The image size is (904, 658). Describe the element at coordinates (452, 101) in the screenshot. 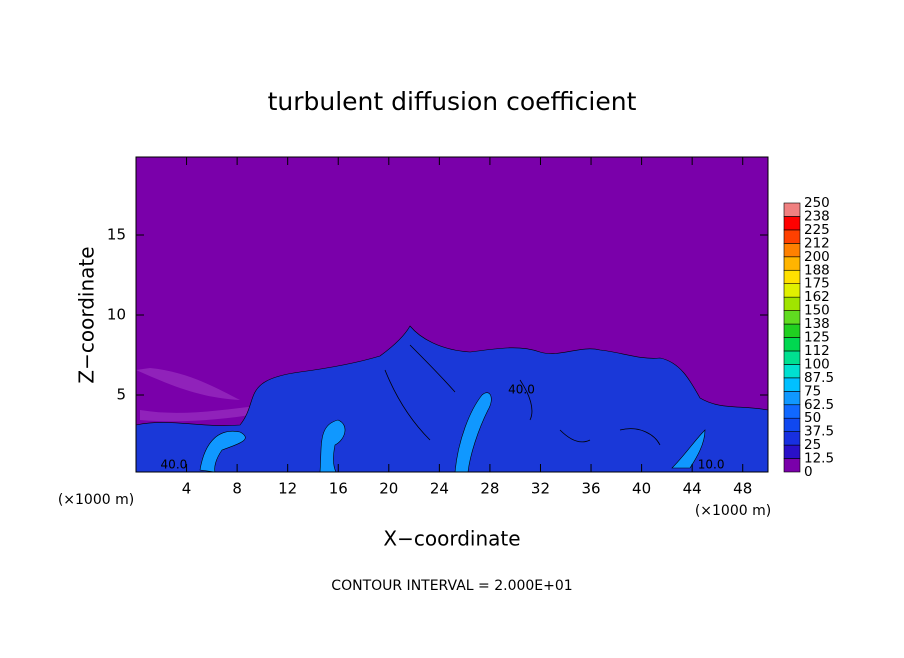

I see `chart-title: turbulent diffusion coefficient` at that location.